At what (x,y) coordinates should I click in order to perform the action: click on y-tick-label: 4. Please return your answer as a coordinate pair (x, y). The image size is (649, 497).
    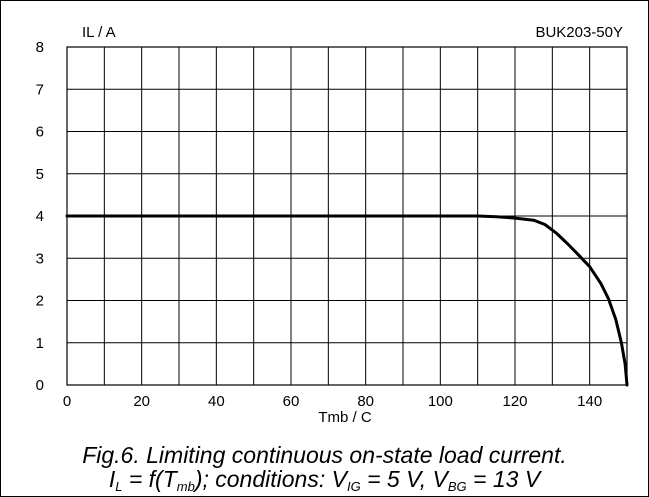
    Looking at the image, I should click on (40, 216).